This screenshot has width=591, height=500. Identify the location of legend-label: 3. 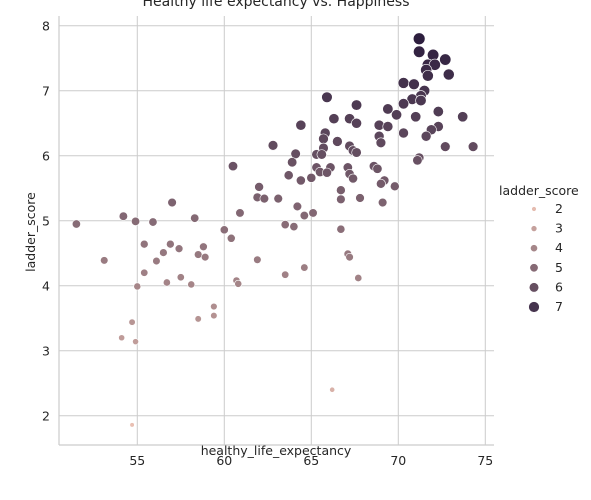
(559, 228).